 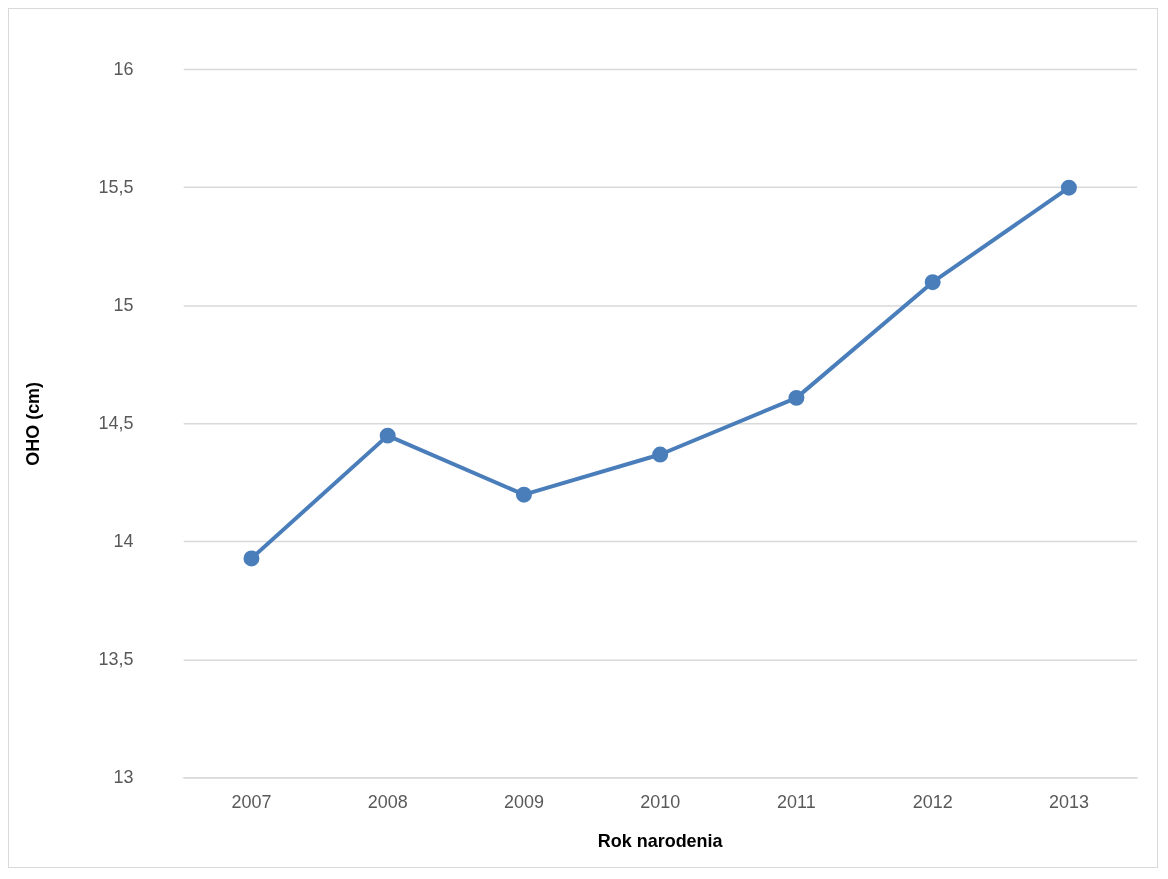 What do you see at coordinates (1068, 801) in the screenshot?
I see `x-tick-label: 2013` at bounding box center [1068, 801].